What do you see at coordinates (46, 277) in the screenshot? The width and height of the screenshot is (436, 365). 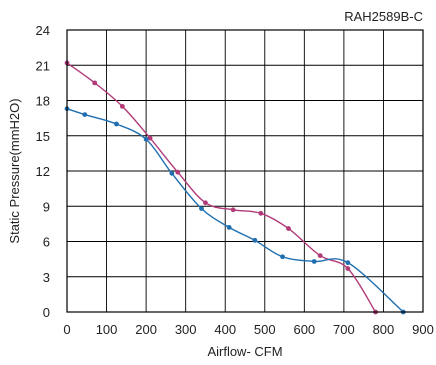 I see `y-tick-label: 3` at bounding box center [46, 277].